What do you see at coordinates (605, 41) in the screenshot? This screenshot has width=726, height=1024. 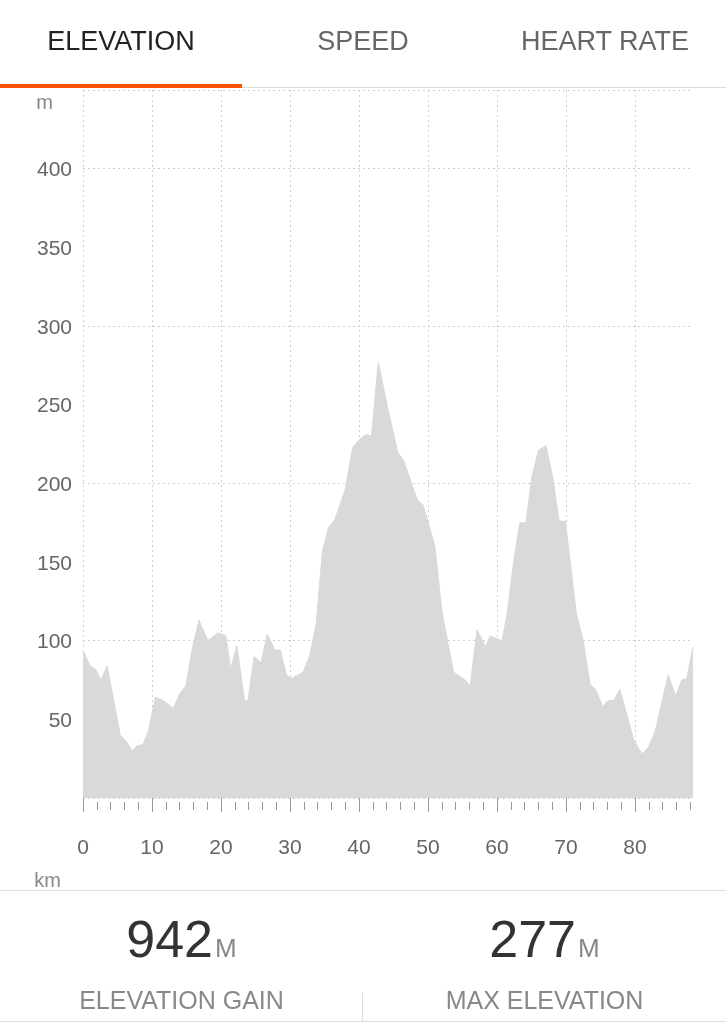 I see `text: HEART RATE` at bounding box center [605, 41].